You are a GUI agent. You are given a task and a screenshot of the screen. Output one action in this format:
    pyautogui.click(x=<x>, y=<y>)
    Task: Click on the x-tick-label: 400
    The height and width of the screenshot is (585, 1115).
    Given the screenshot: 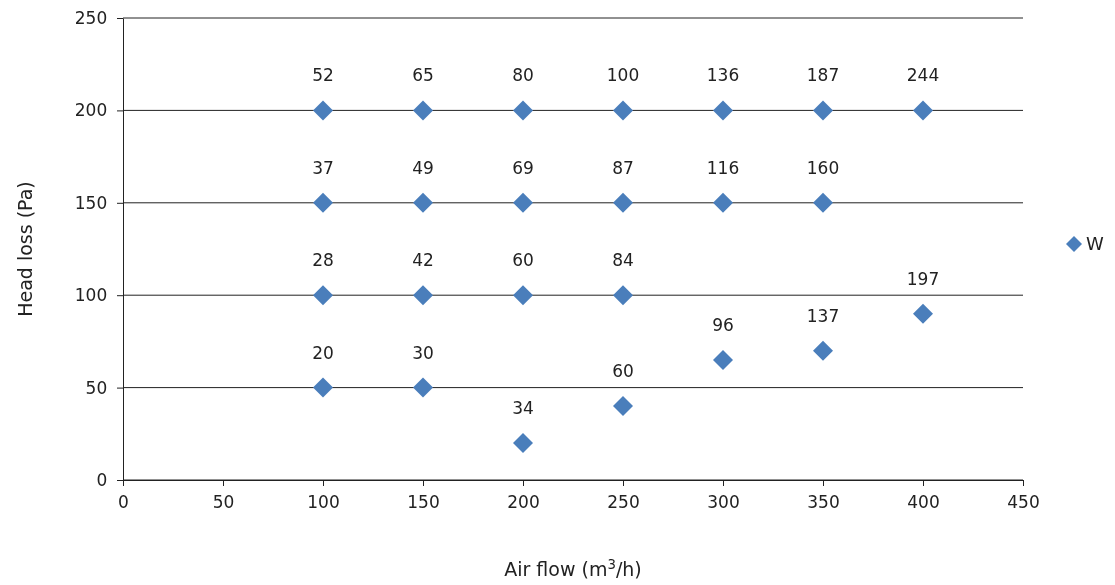 What is the action you would take?
    pyautogui.click(x=923, y=501)
    